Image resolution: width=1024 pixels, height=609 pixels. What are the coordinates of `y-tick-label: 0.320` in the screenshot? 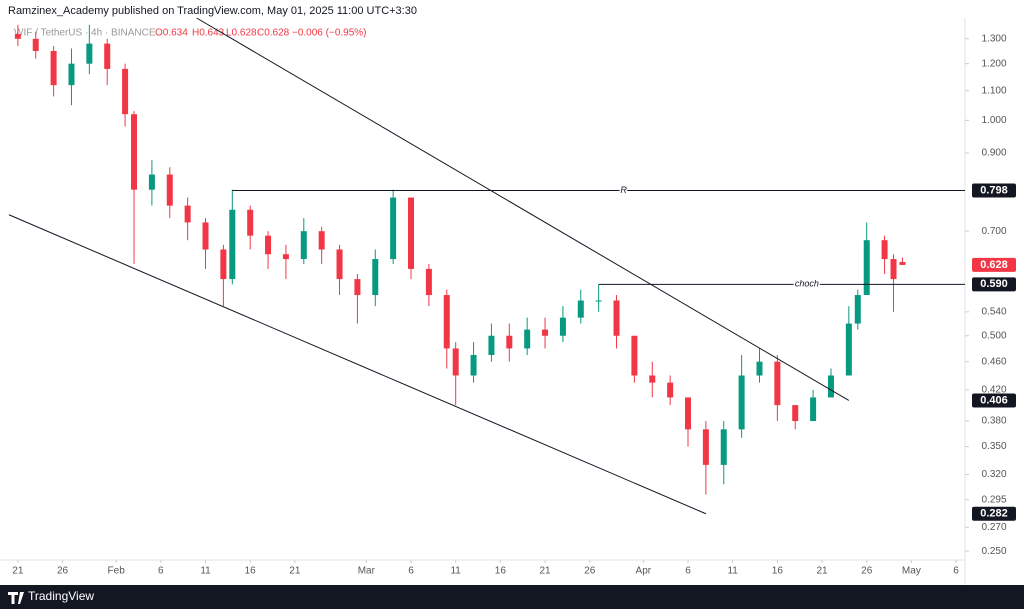 It's located at (993, 474).